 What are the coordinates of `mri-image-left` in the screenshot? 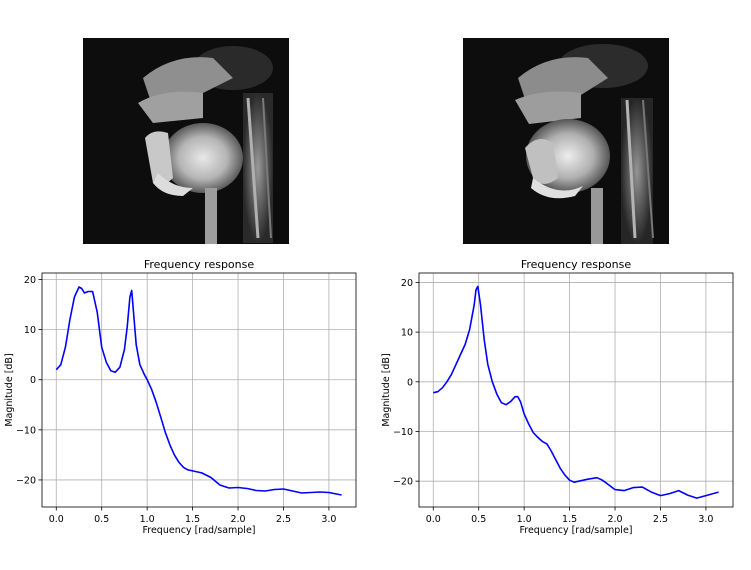 It's located at (186, 141).